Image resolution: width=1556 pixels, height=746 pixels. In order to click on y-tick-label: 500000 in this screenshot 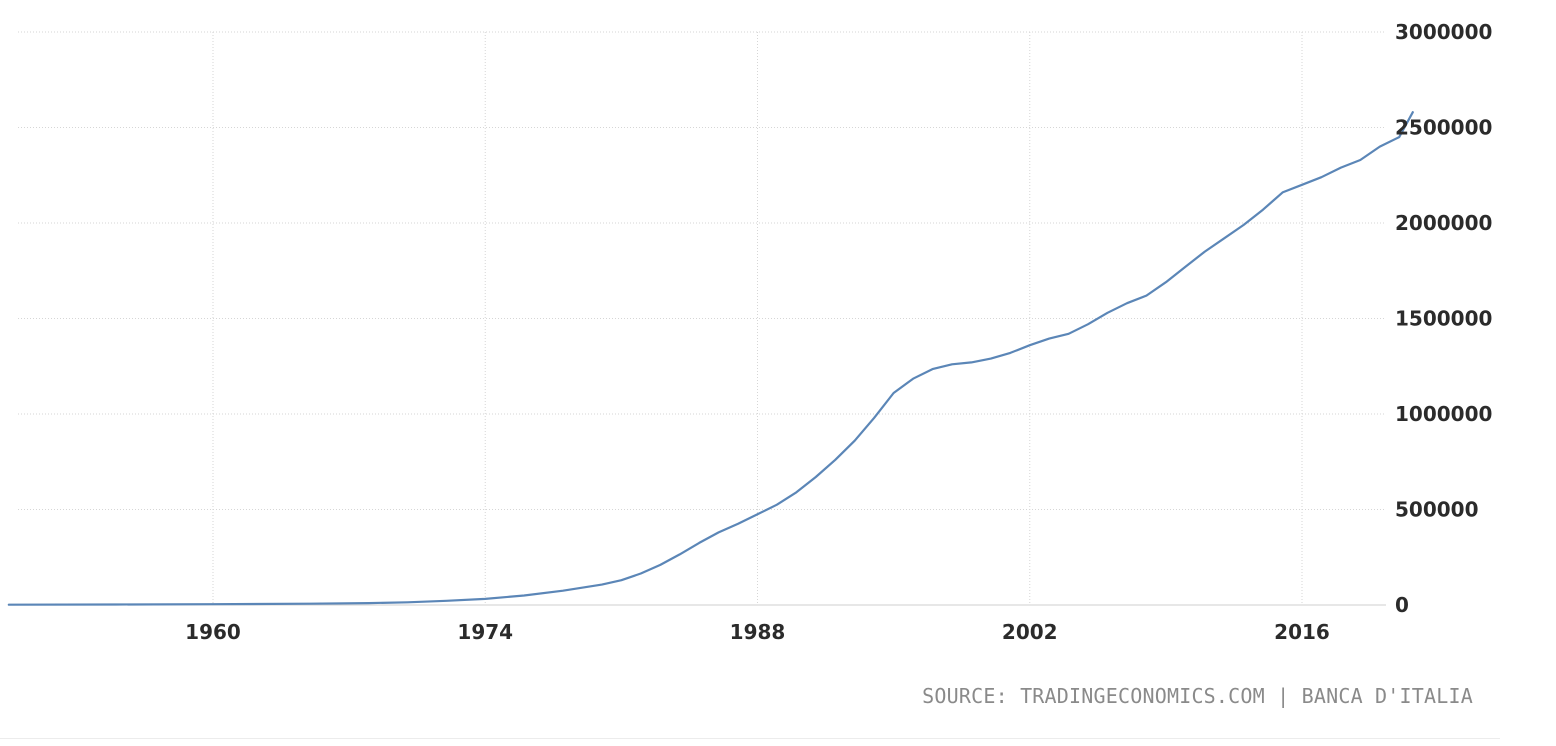, I will do `click(1437, 510)`.